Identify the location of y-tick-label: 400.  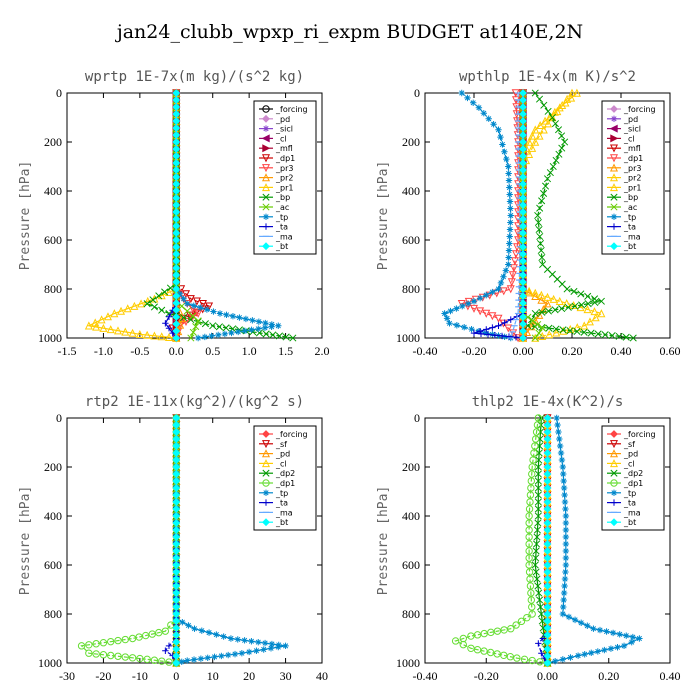
(53, 191).